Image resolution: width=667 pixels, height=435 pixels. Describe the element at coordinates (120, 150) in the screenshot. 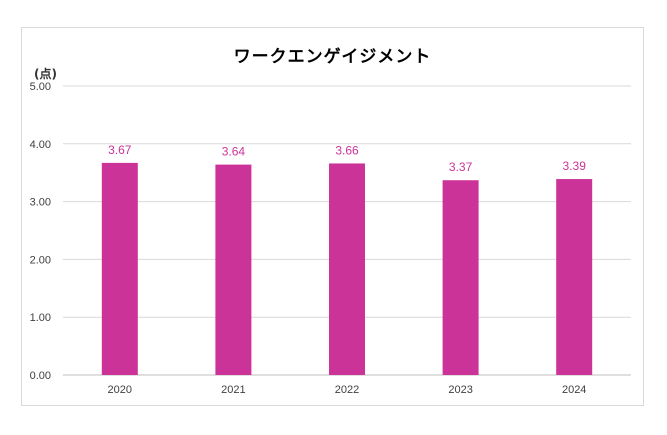

I see `data-label: 3.67` at that location.